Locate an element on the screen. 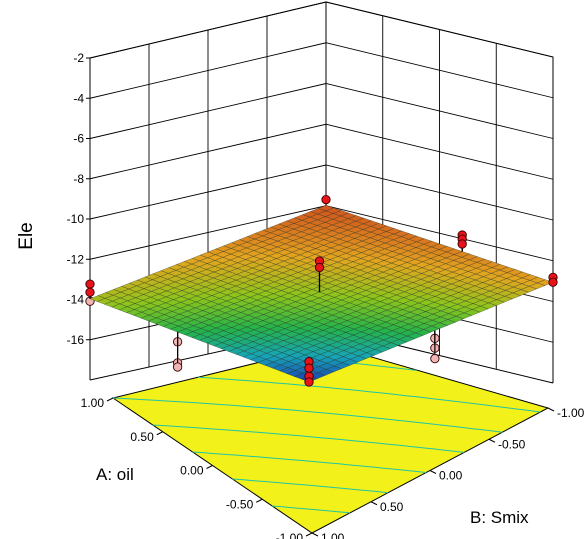  y-tick-label: 0.50 is located at coordinates (392, 507).